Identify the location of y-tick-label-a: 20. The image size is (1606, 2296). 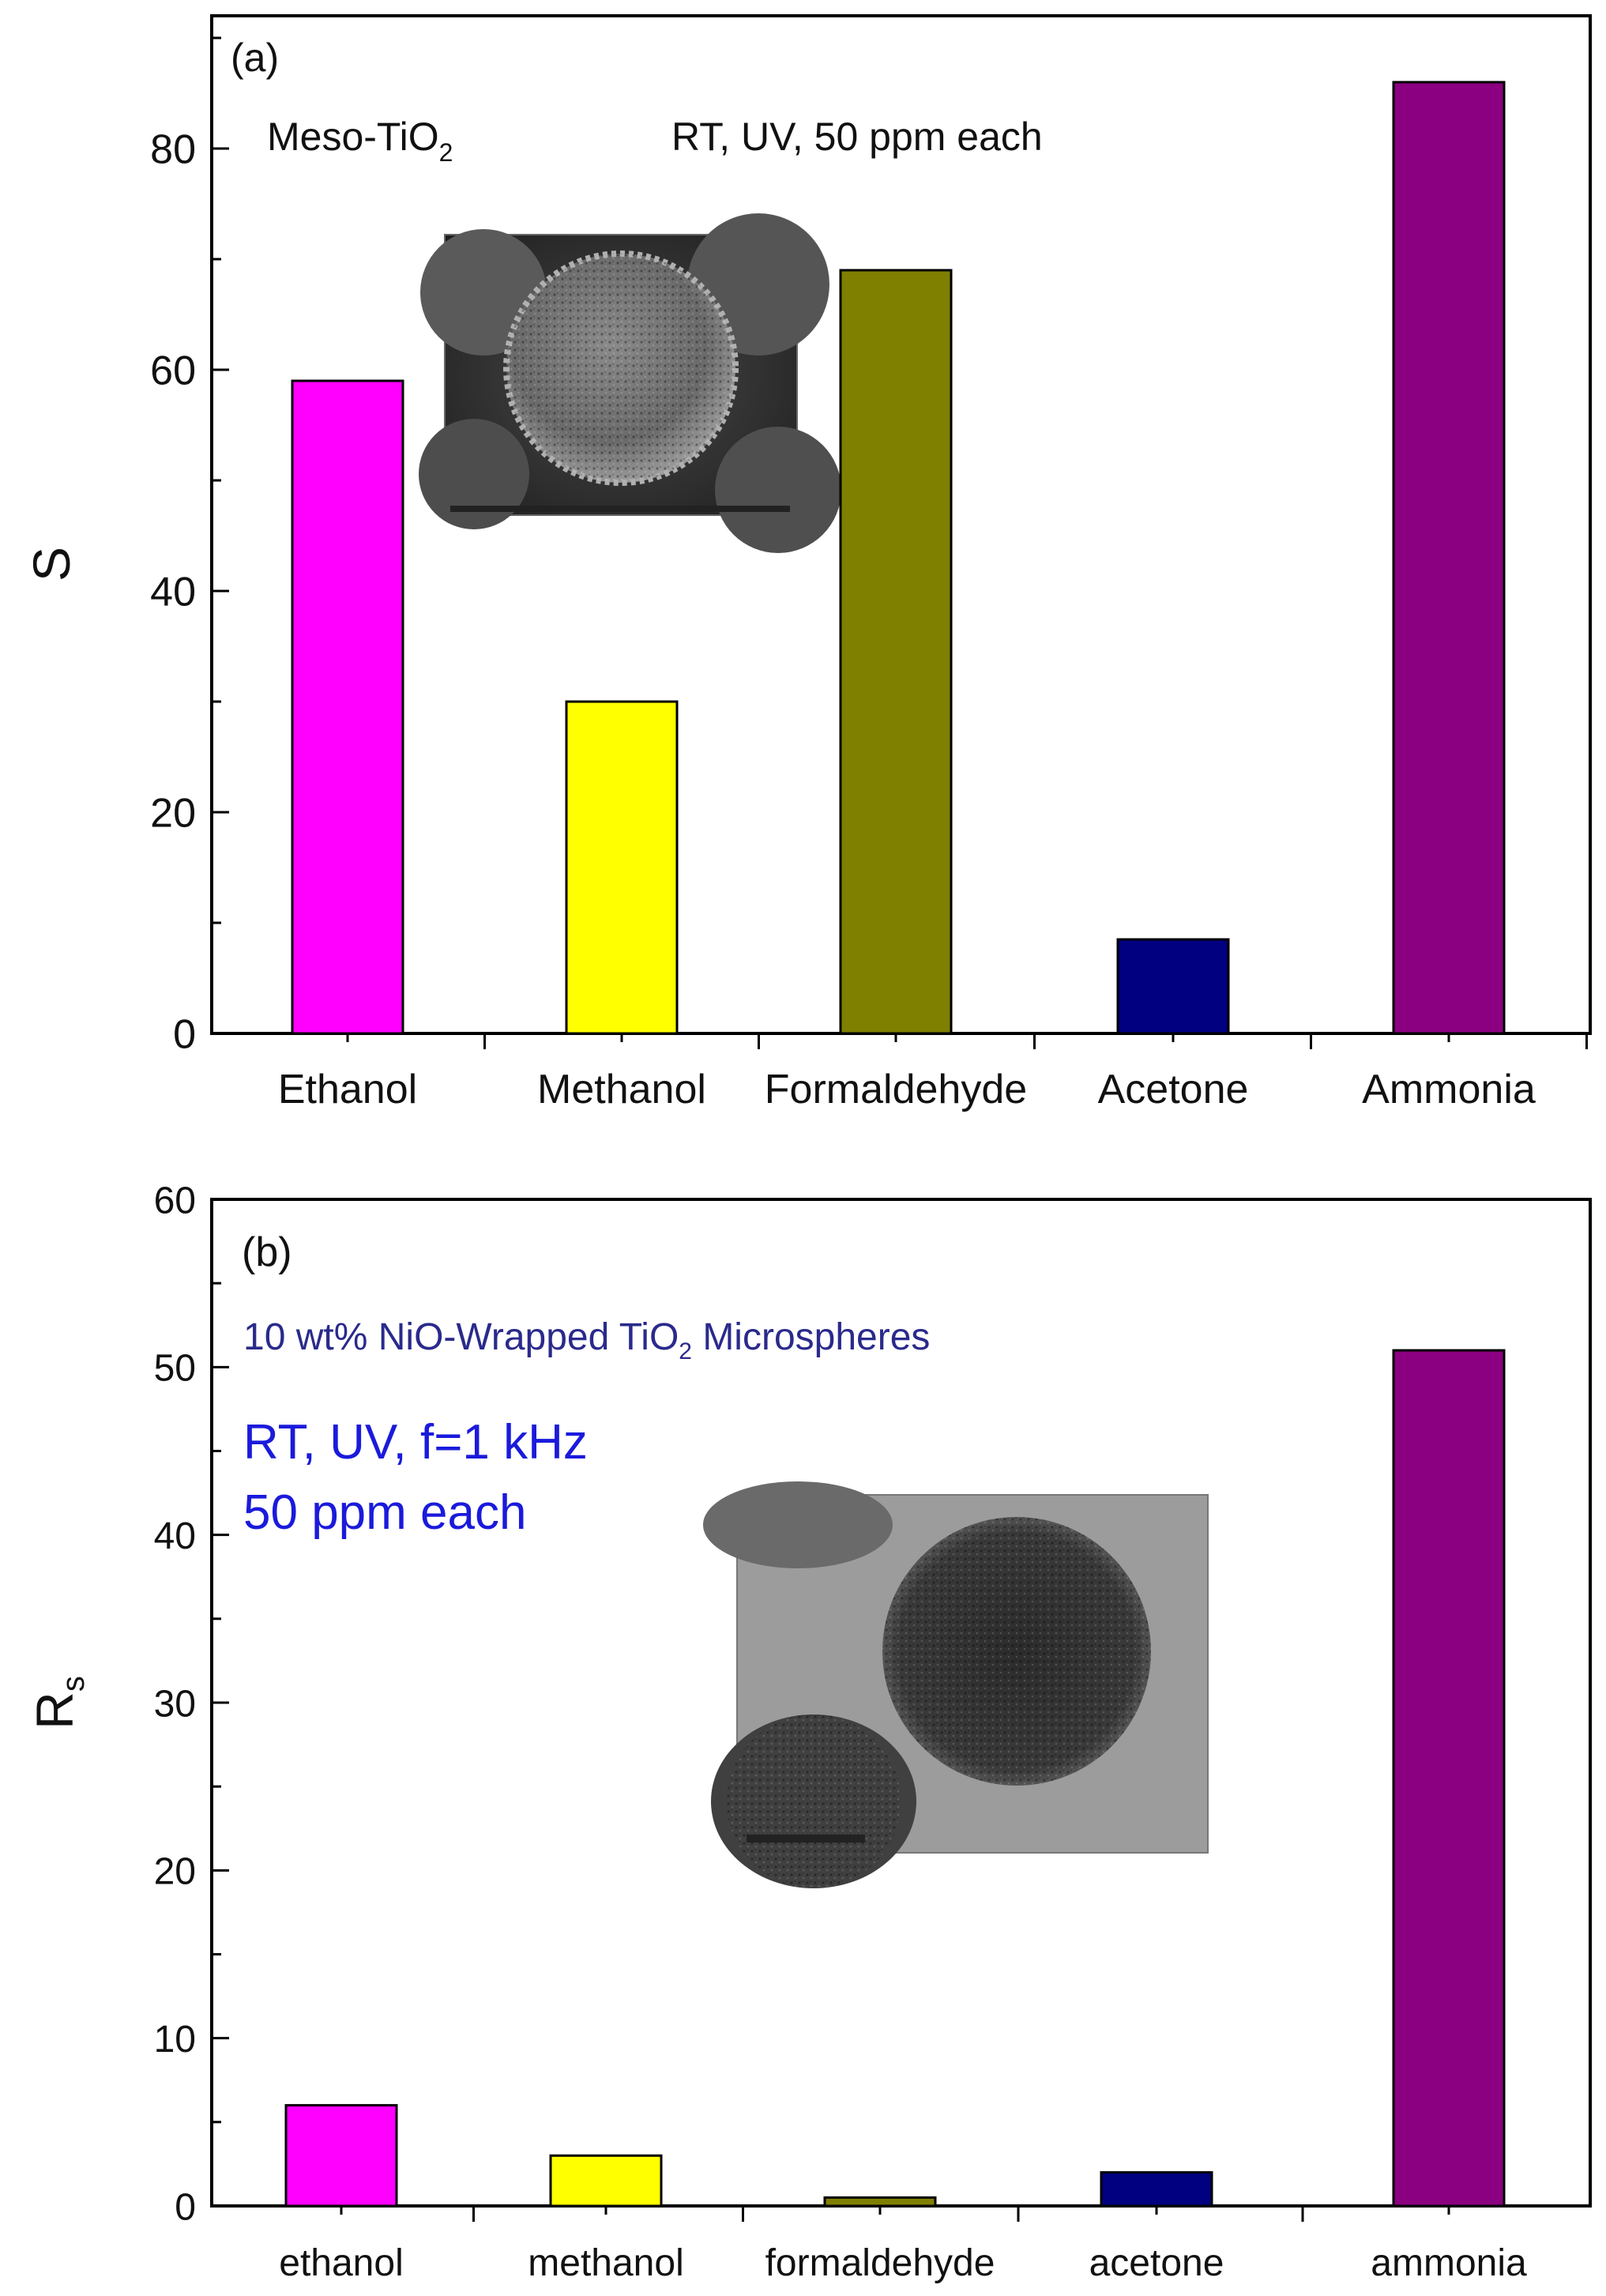
(173, 814).